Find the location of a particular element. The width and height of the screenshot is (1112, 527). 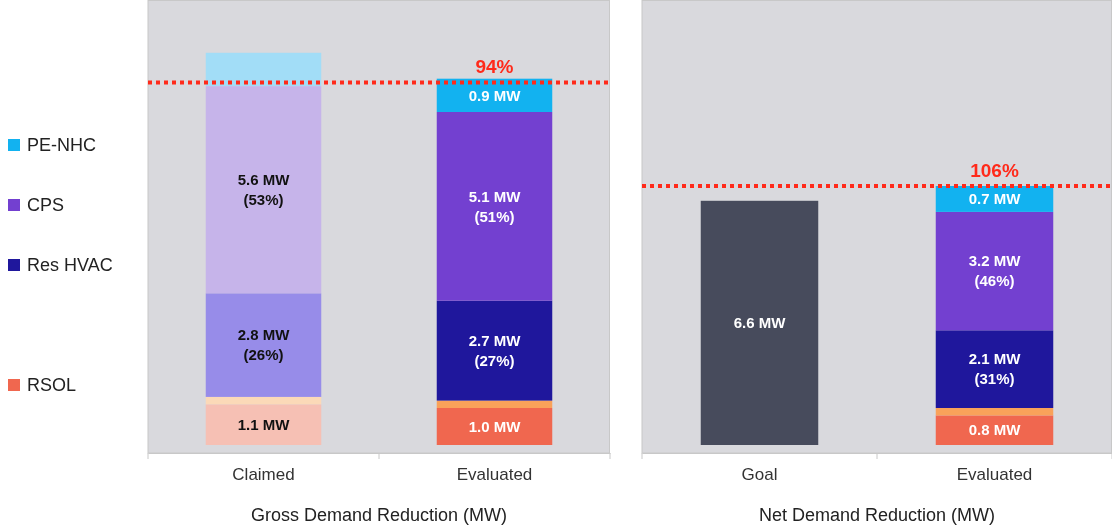

data-label: 2.8 MW (26%) is located at coordinates (264, 345).